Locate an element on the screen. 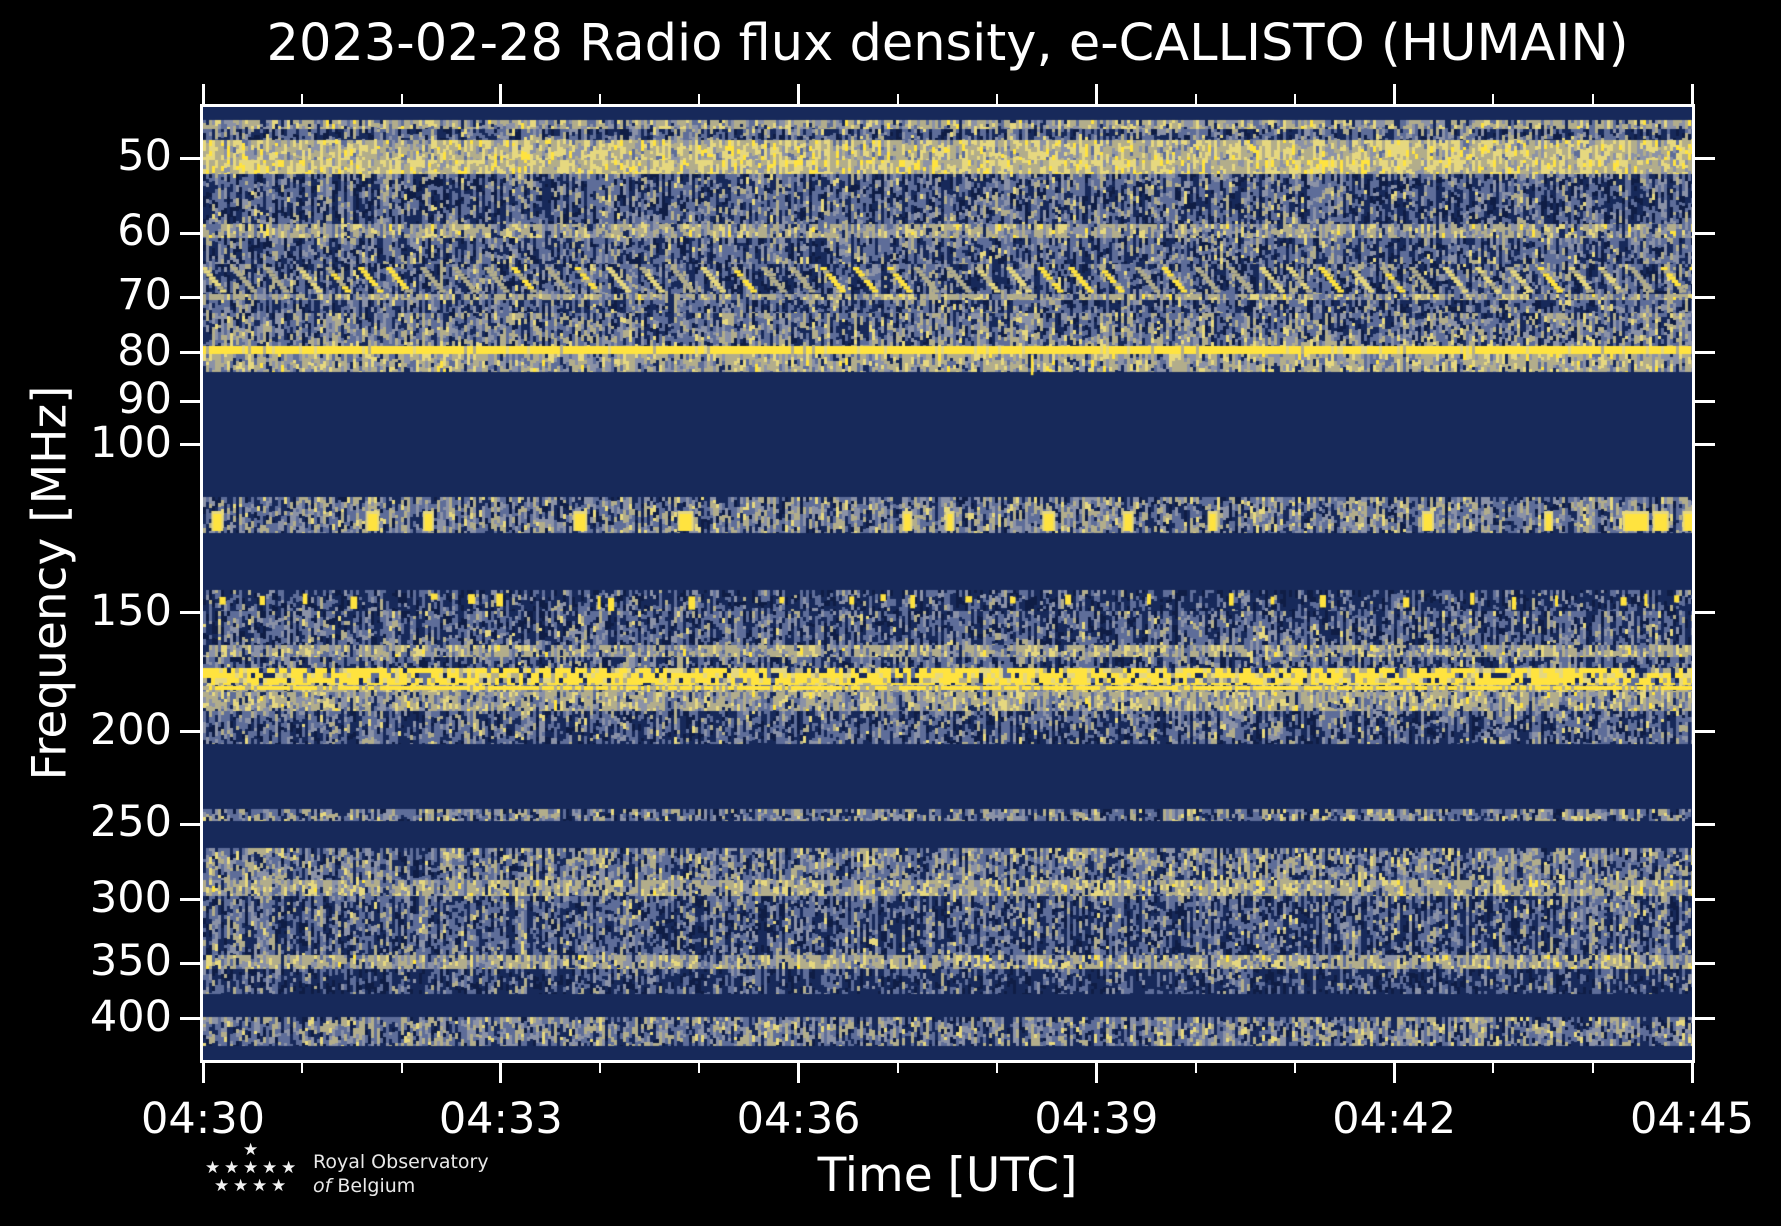  y-tick-label: 250 is located at coordinates (130, 822).